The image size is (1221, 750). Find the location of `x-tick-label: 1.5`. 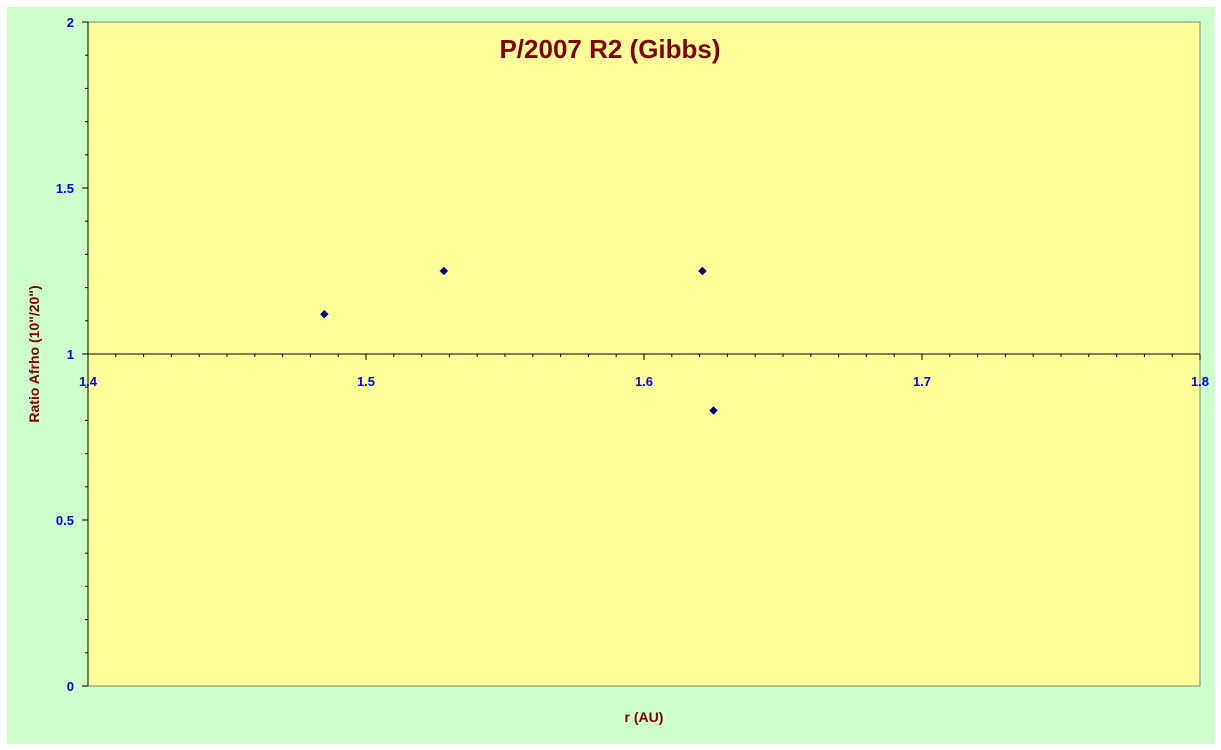

x-tick-label: 1.5 is located at coordinates (366, 381).